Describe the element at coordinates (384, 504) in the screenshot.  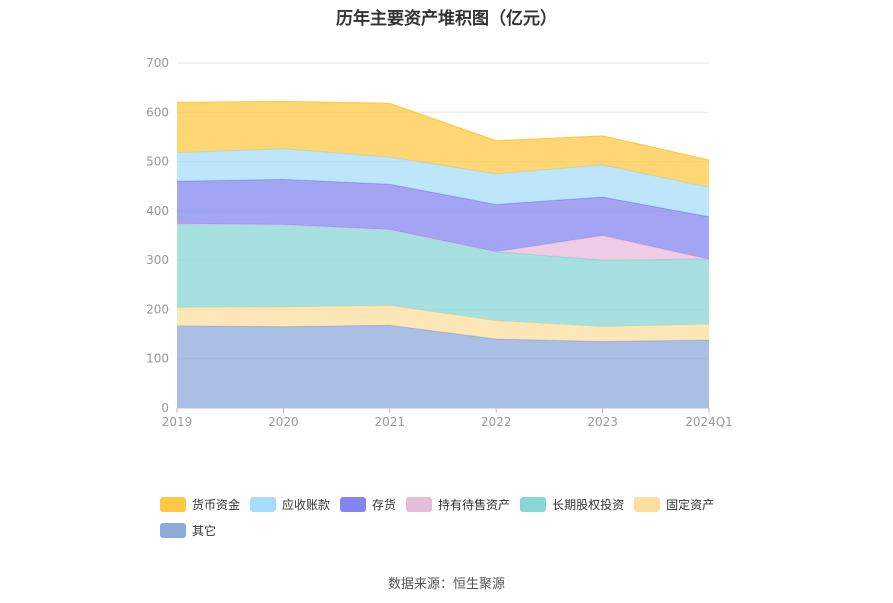
I see `legend-label: 存货` at that location.